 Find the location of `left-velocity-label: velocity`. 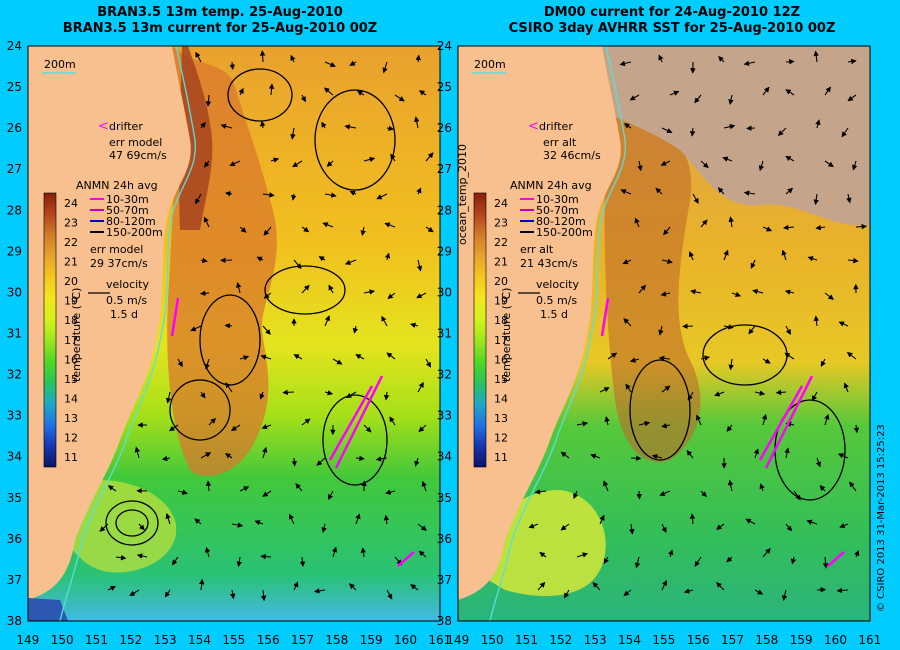

left-velocity-label: velocity is located at coordinates (127, 284).